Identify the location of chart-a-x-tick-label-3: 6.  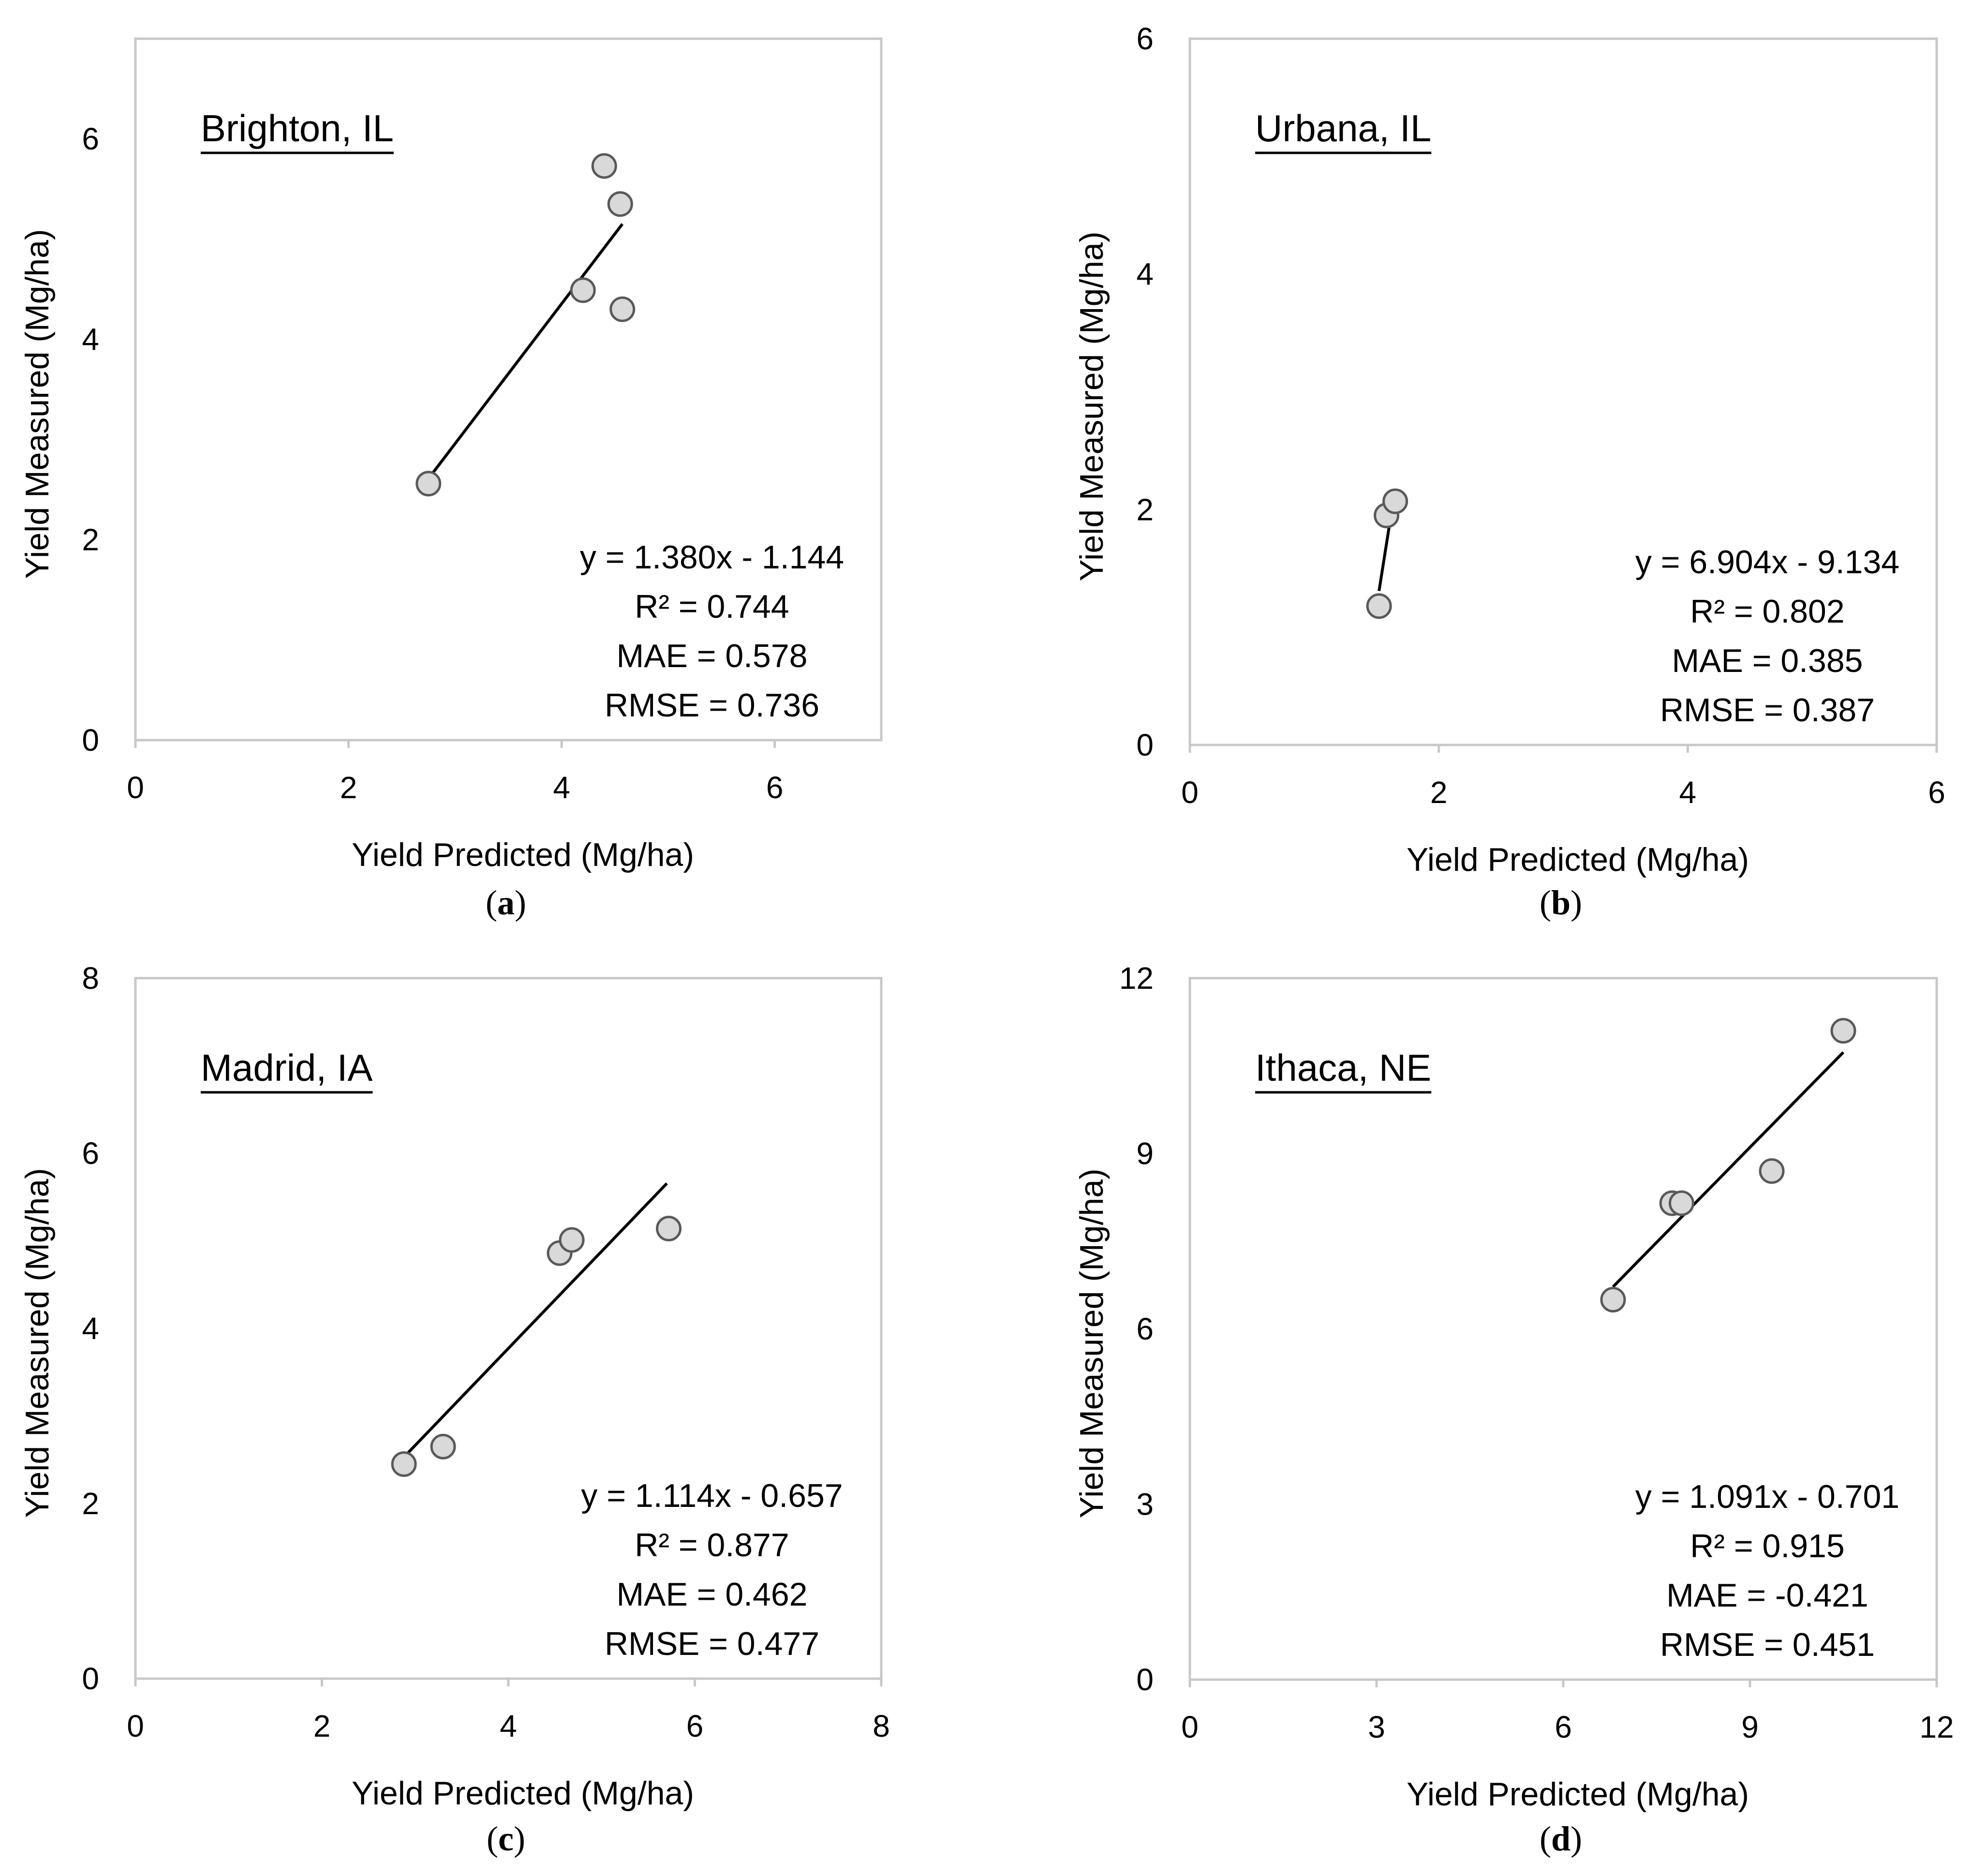
(775, 787).